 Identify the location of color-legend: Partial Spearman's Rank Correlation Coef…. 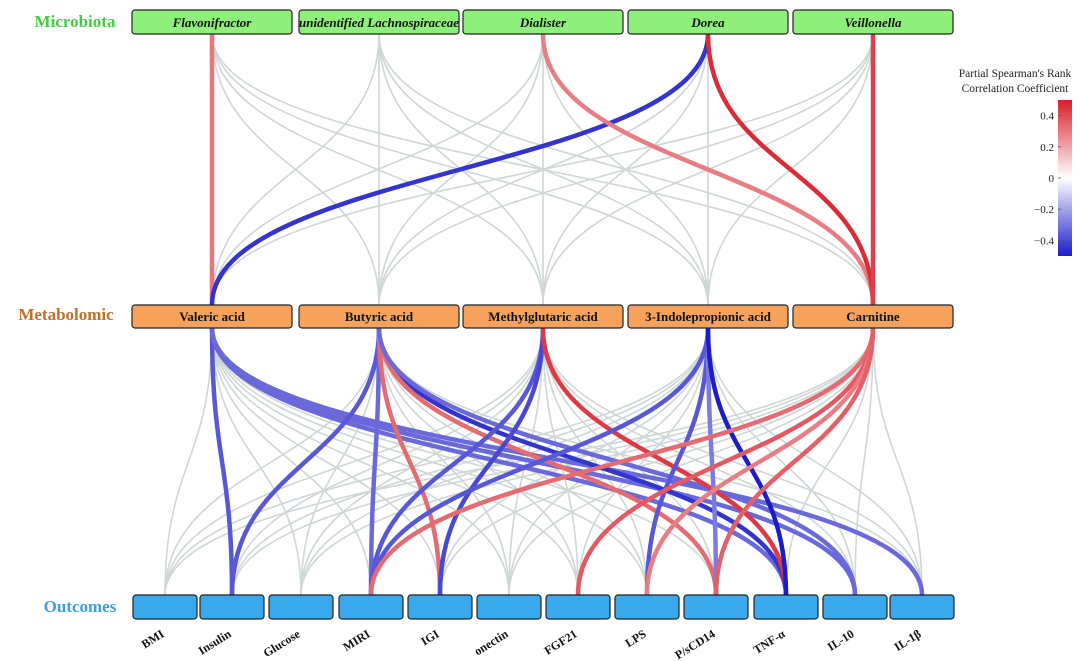
(1015, 162).